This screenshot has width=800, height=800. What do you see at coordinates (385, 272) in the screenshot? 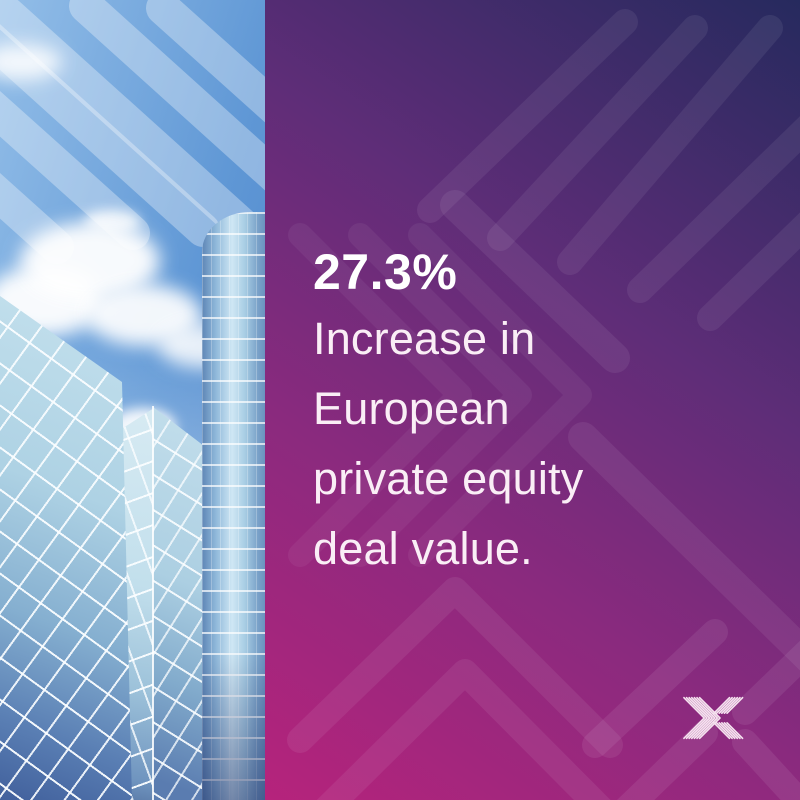
I see `statistic-value: 27.3%` at bounding box center [385, 272].